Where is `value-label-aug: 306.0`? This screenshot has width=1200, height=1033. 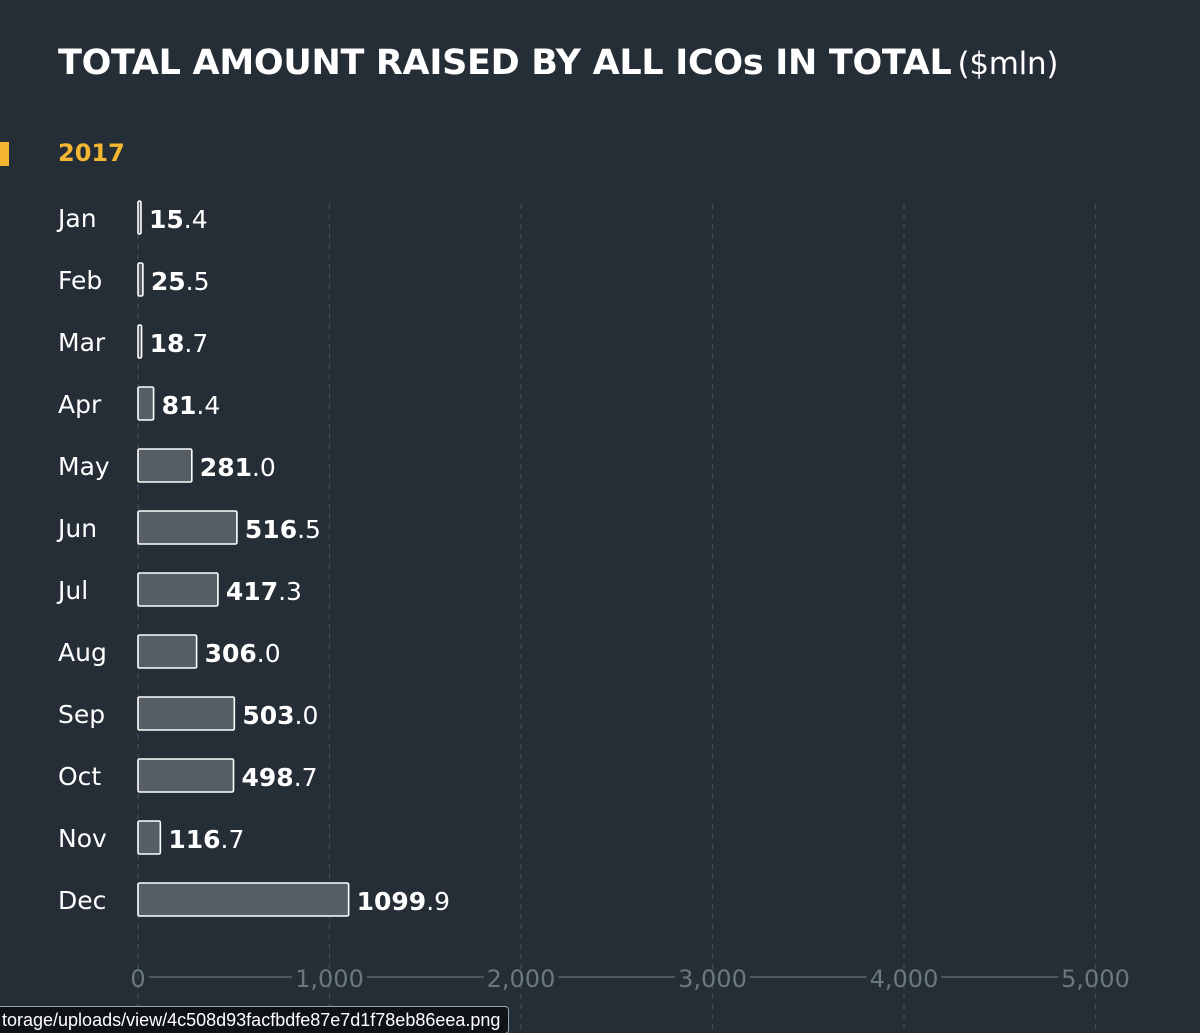 value-label-aug: 306.0 is located at coordinates (243, 653).